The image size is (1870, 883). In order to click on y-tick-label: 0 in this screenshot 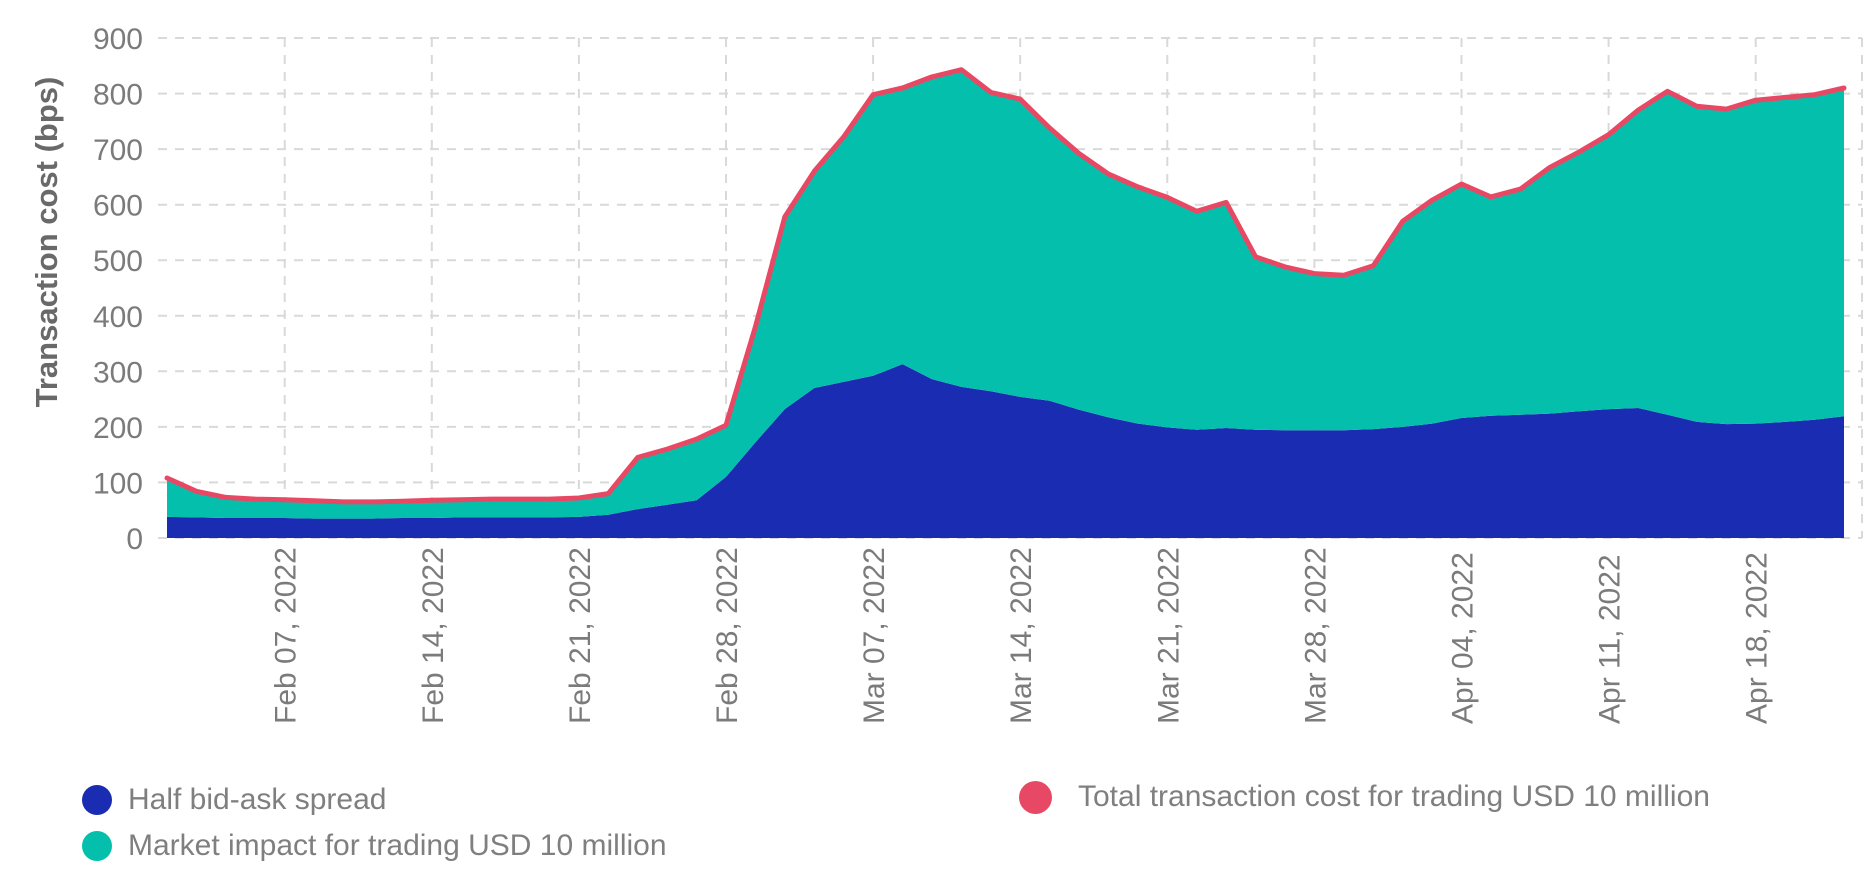, I will do `click(134, 539)`.